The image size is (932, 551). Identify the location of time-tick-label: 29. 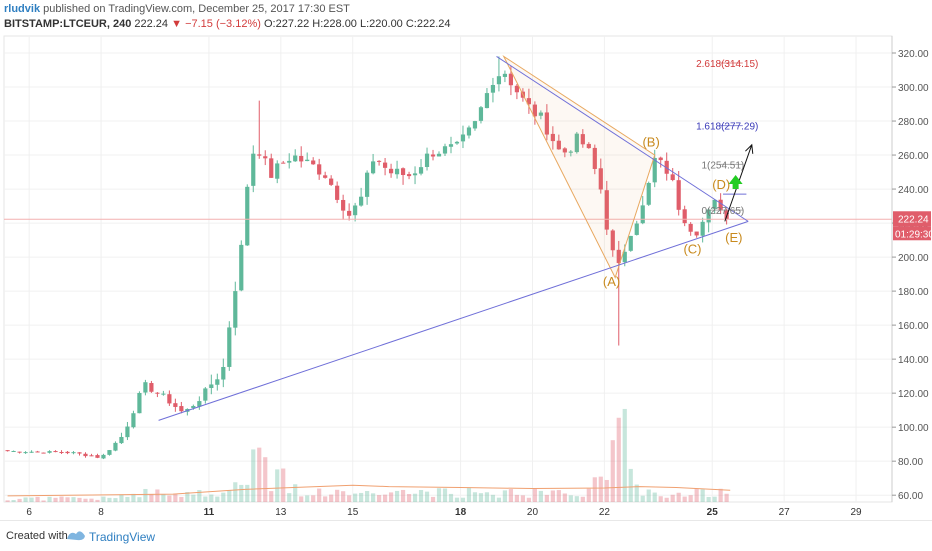
(856, 512).